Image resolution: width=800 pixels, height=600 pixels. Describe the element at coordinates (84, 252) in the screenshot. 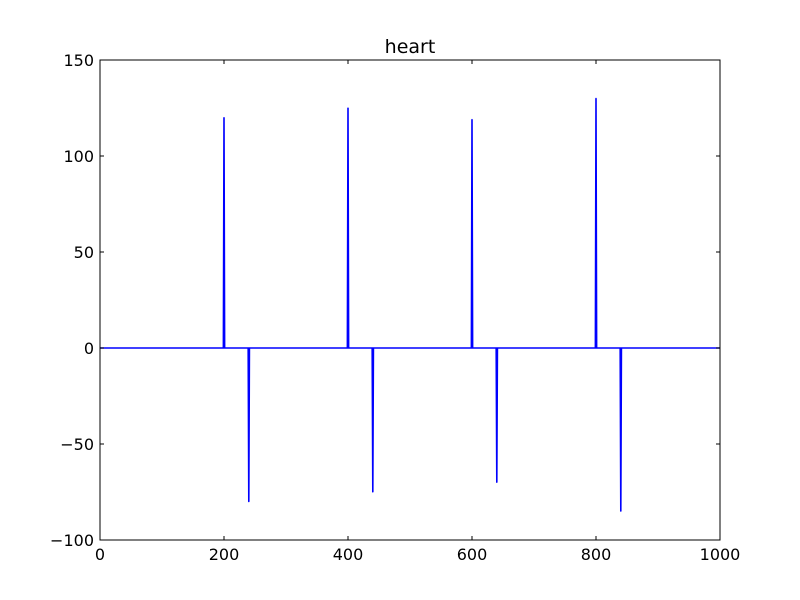

I see `y-tick-label: 50` at that location.